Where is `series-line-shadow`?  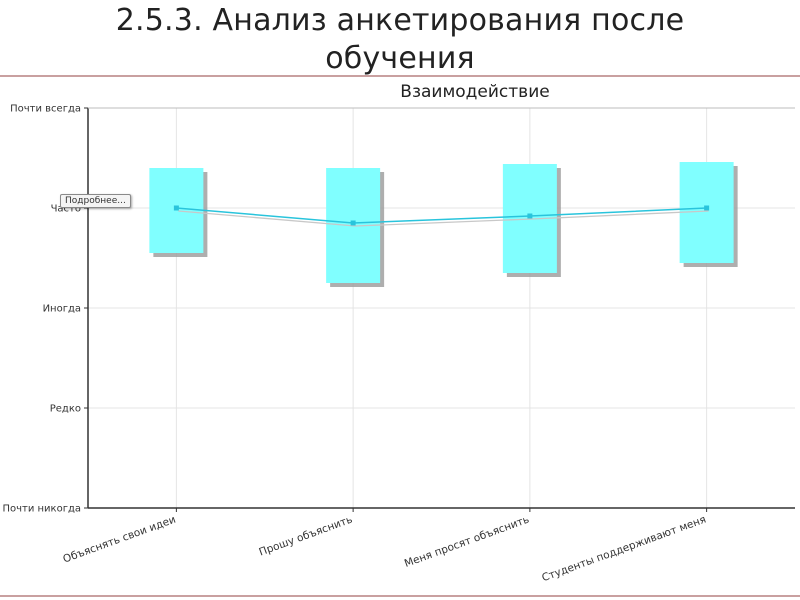 series-line-shadow is located at coordinates (443, 218).